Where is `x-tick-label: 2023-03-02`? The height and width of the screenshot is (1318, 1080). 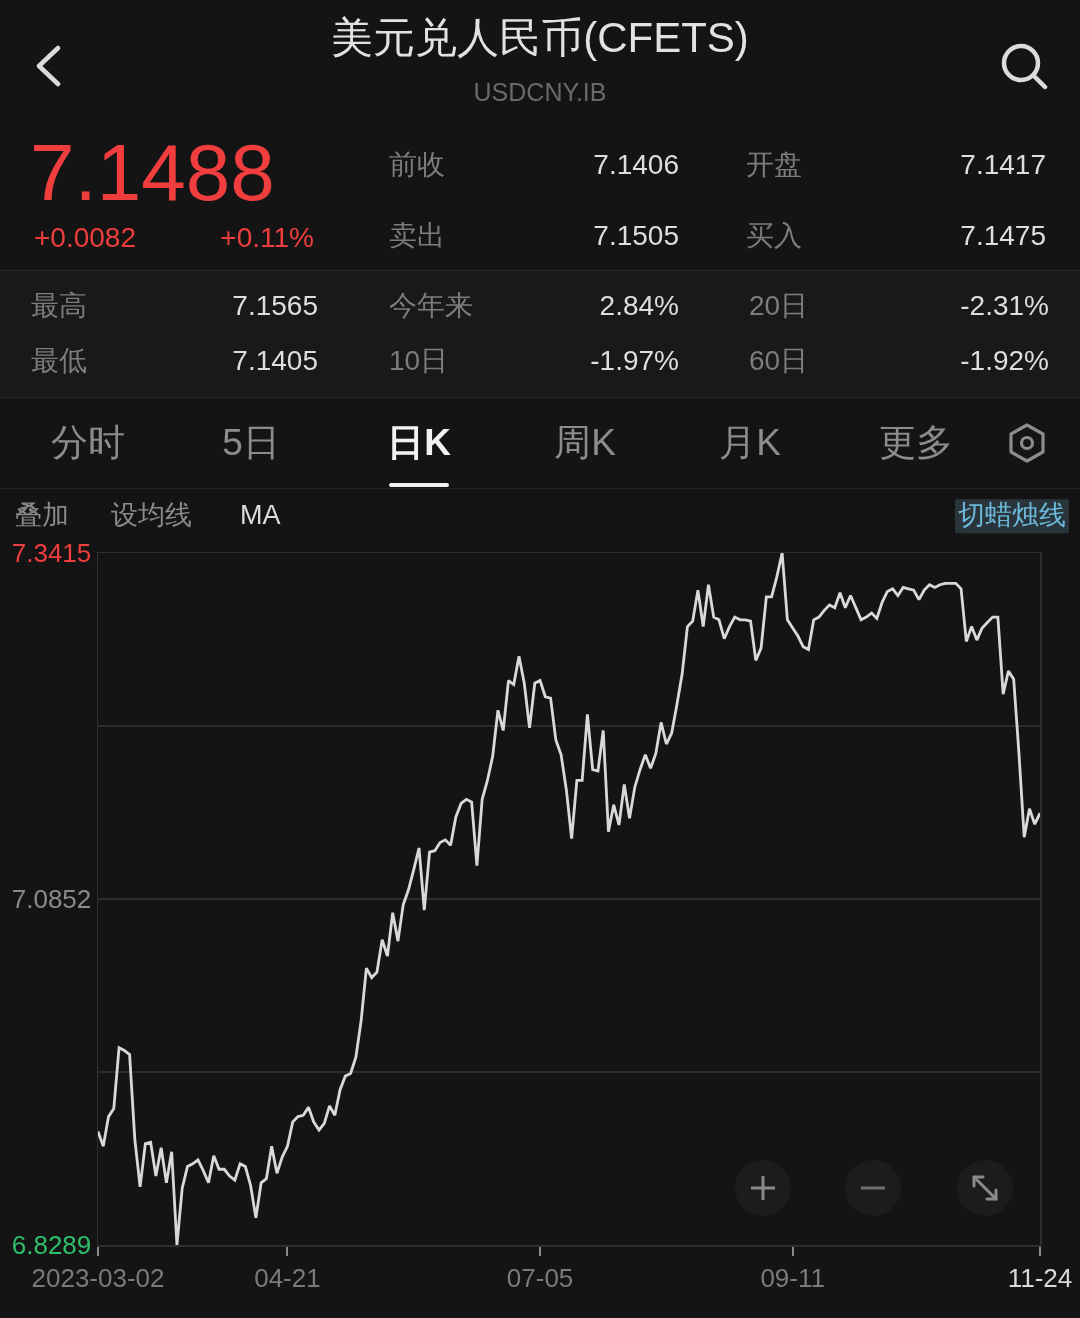 x-tick-label: 2023-03-02 is located at coordinates (98, 1277).